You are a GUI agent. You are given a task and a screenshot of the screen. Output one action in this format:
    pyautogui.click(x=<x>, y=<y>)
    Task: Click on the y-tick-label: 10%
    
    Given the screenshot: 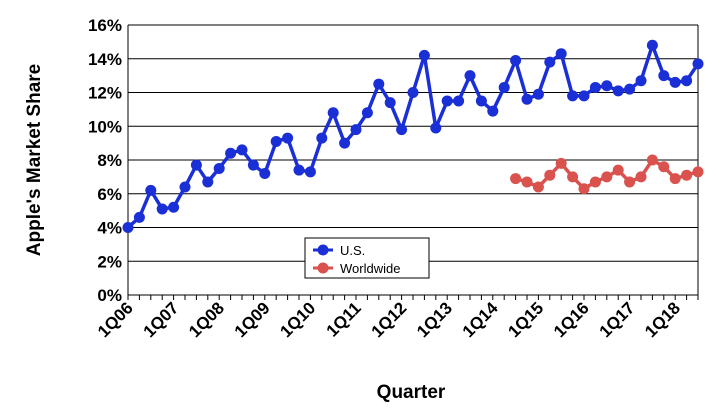 What is the action you would take?
    pyautogui.click(x=105, y=126)
    